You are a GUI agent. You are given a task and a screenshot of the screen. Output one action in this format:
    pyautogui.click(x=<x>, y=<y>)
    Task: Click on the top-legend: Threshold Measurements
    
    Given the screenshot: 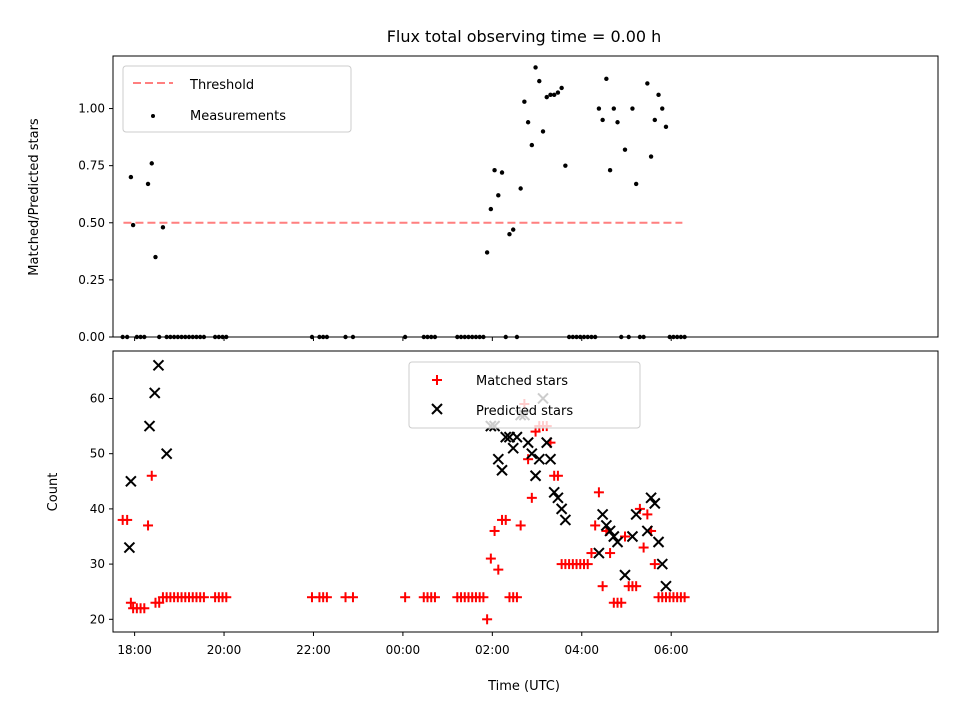 What is the action you would take?
    pyautogui.click(x=237, y=99)
    